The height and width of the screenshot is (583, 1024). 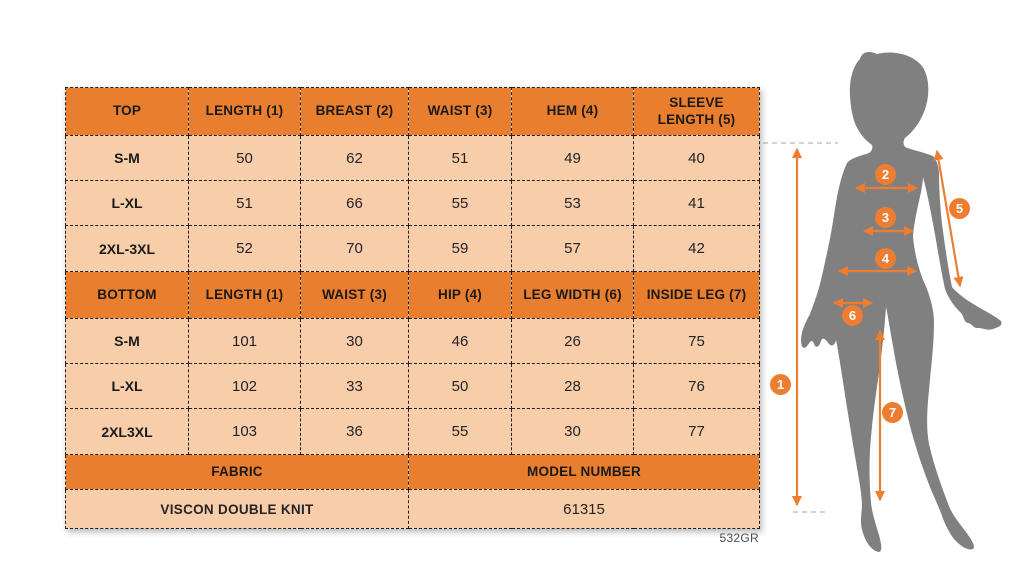 What do you see at coordinates (892, 412) in the screenshot?
I see `measure-marker-7: 7` at bounding box center [892, 412].